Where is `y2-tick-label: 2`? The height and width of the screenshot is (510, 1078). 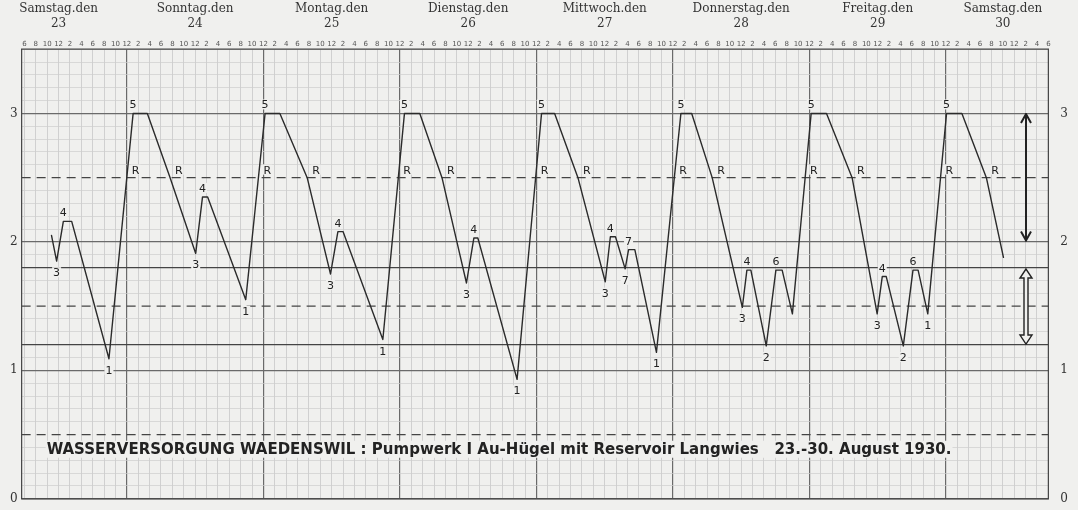 y2-tick-label: 2 is located at coordinates (1064, 241).